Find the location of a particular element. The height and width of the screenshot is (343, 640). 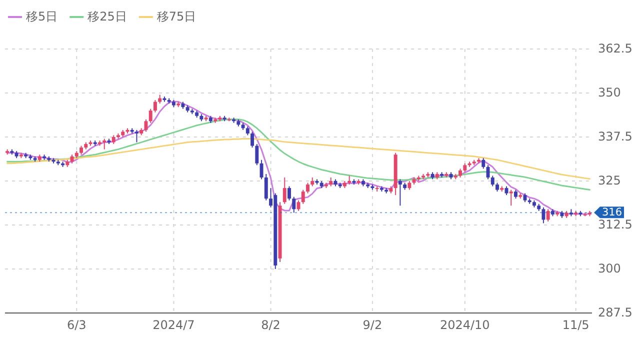

y-tick-label: 350 is located at coordinates (609, 92).